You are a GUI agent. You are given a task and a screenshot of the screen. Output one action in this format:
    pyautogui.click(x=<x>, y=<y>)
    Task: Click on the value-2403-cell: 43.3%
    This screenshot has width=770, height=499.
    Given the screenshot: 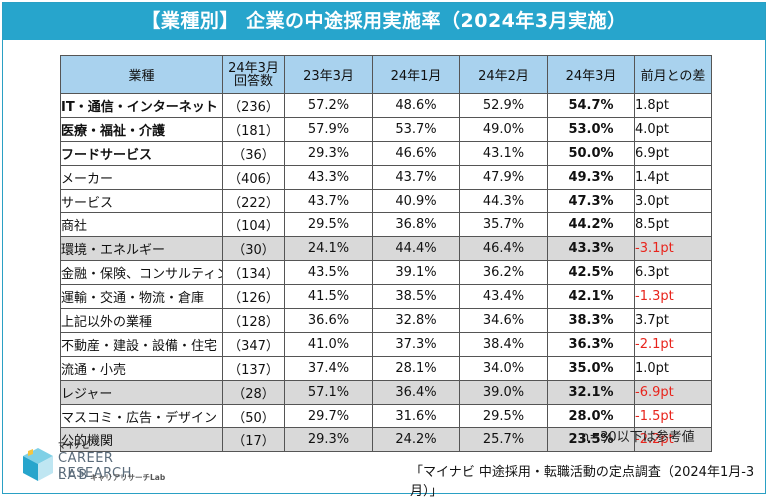 What is the action you would take?
    pyautogui.click(x=591, y=249)
    